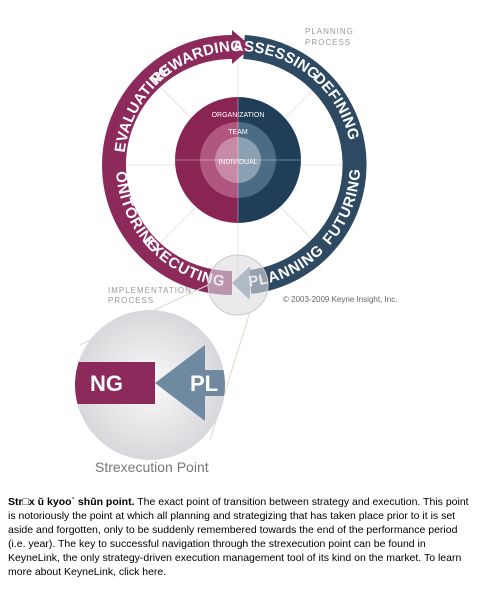 This screenshot has height=591, width=483. I want to click on process-label: IMPLEMENTATION, so click(150, 290).